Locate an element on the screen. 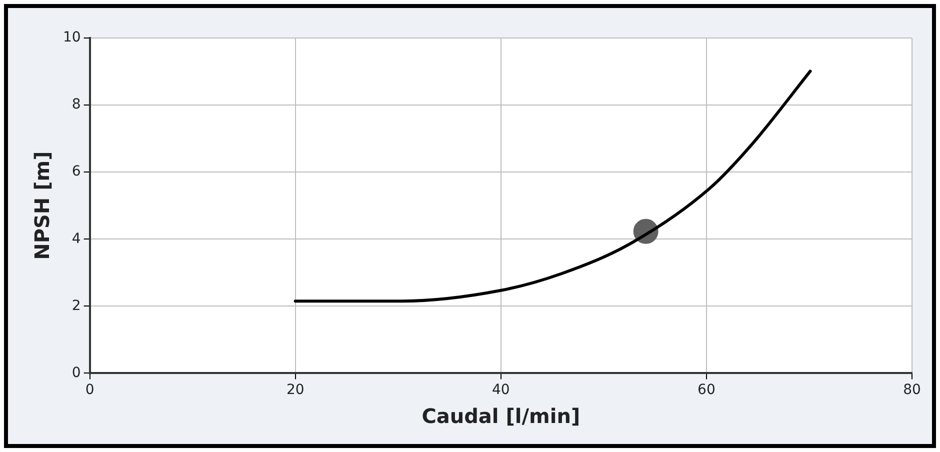  y-tick-label: 0 is located at coordinates (76, 372).